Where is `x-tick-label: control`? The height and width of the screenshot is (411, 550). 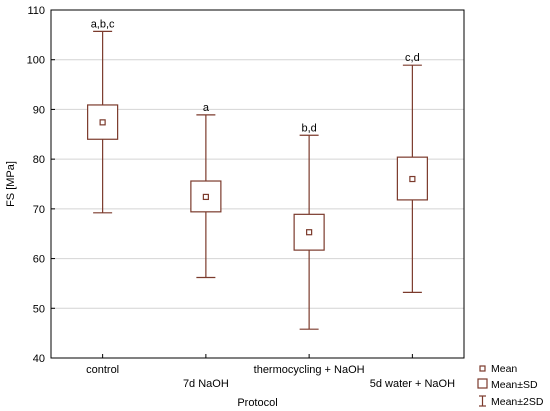 x-tick-label: control is located at coordinates (102, 370).